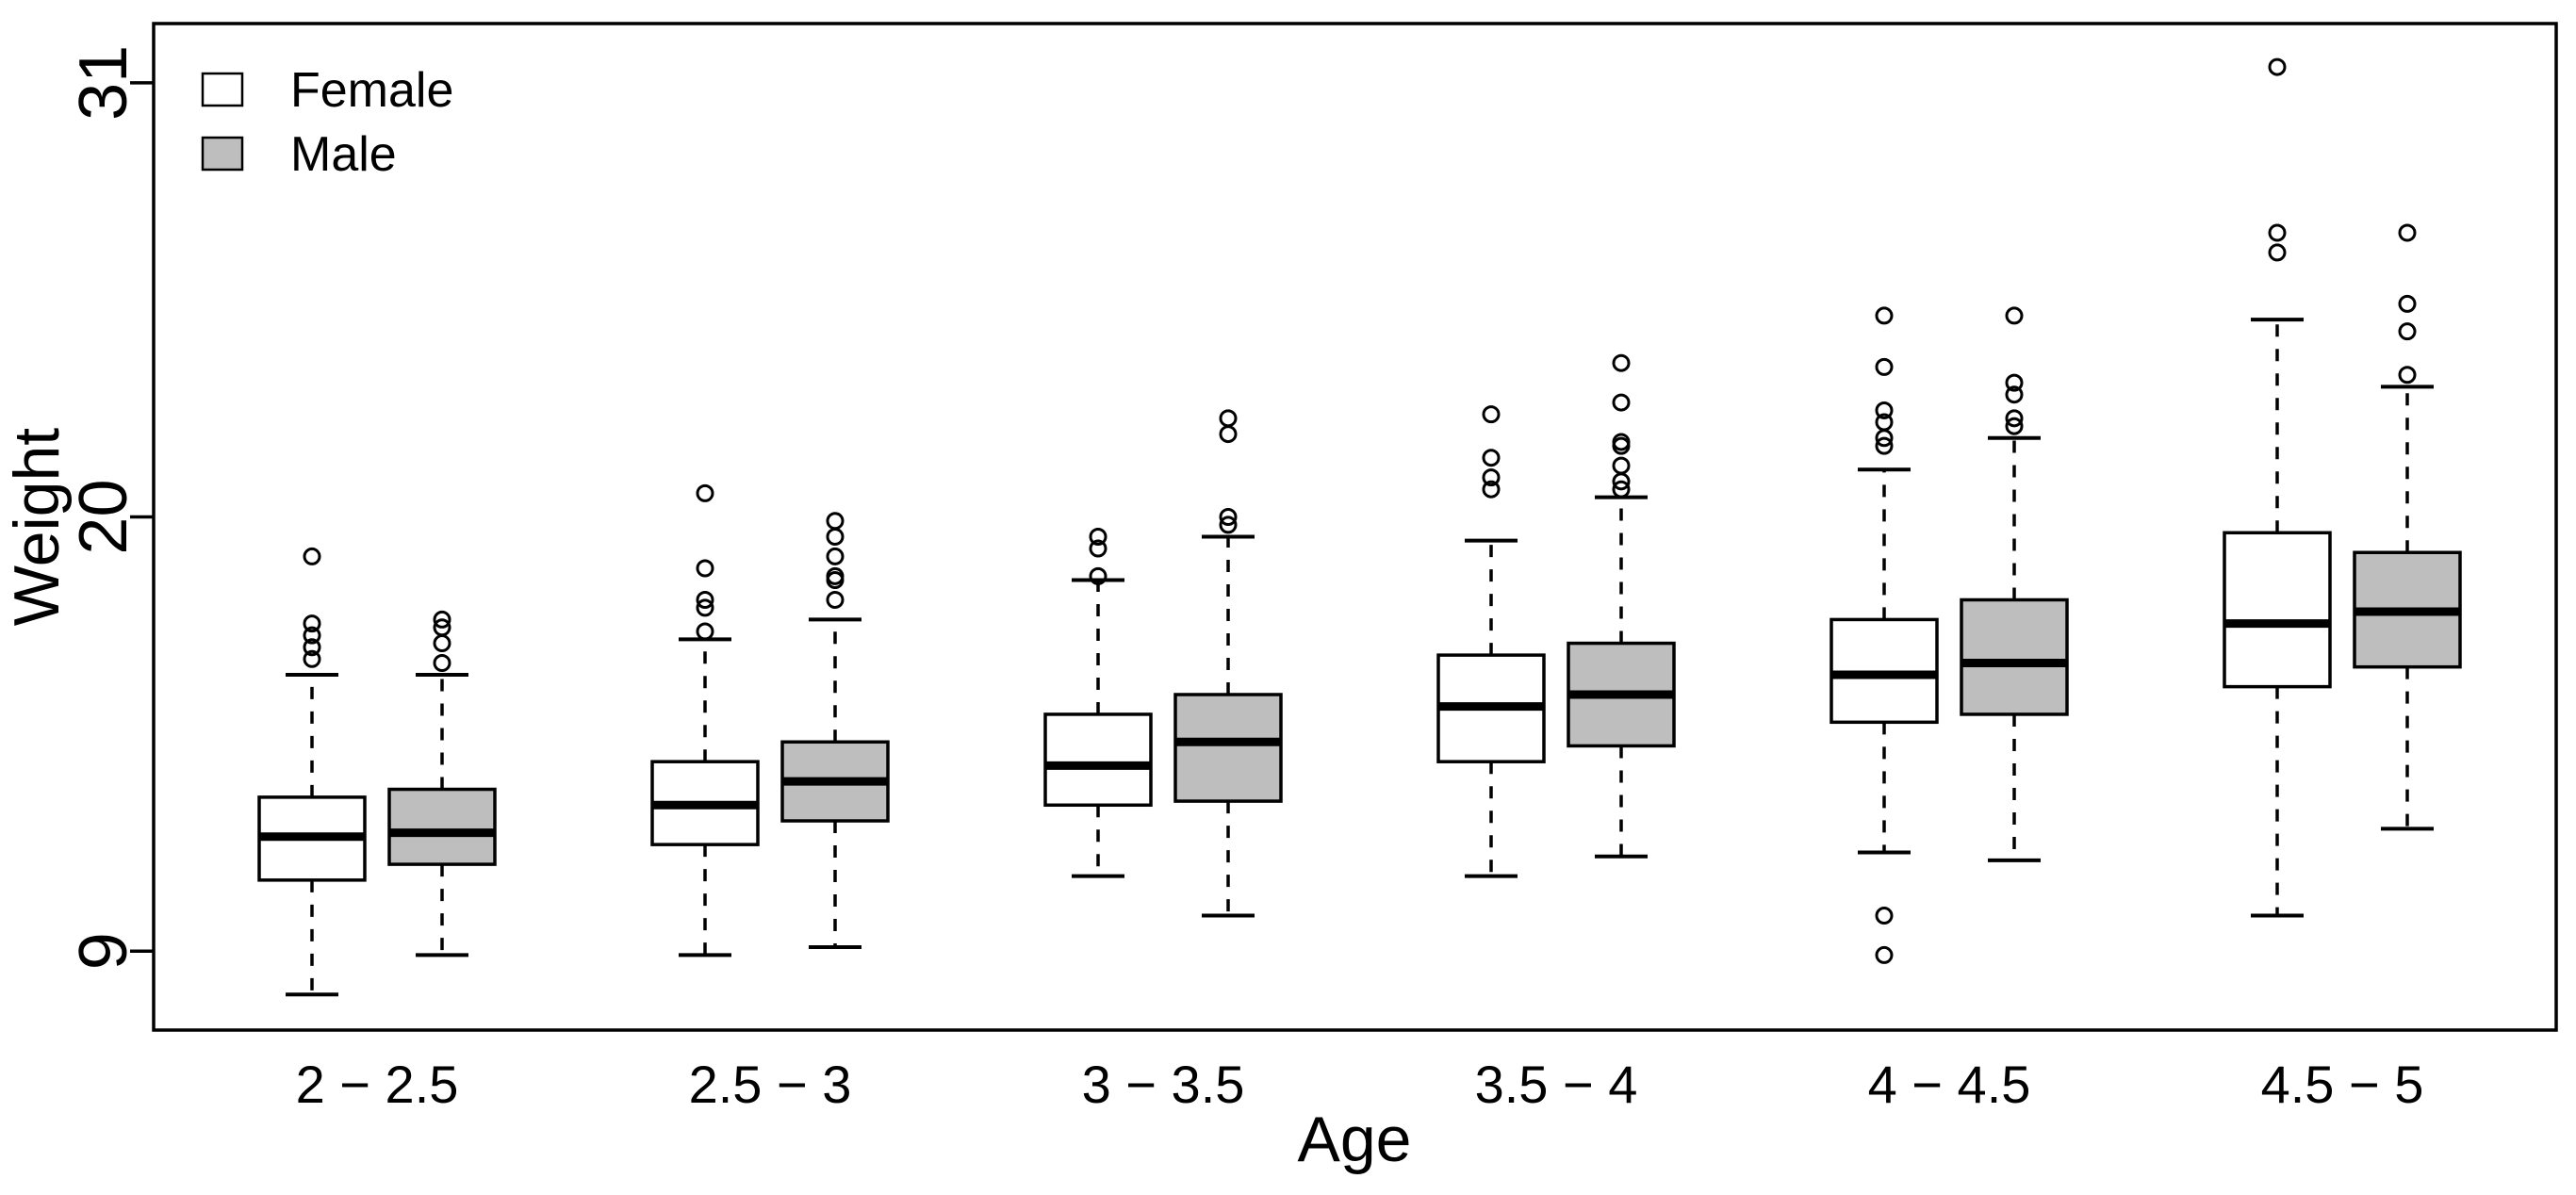 The image size is (2576, 1195). What do you see at coordinates (222, 154) in the screenshot?
I see `legend-swatch-male` at bounding box center [222, 154].